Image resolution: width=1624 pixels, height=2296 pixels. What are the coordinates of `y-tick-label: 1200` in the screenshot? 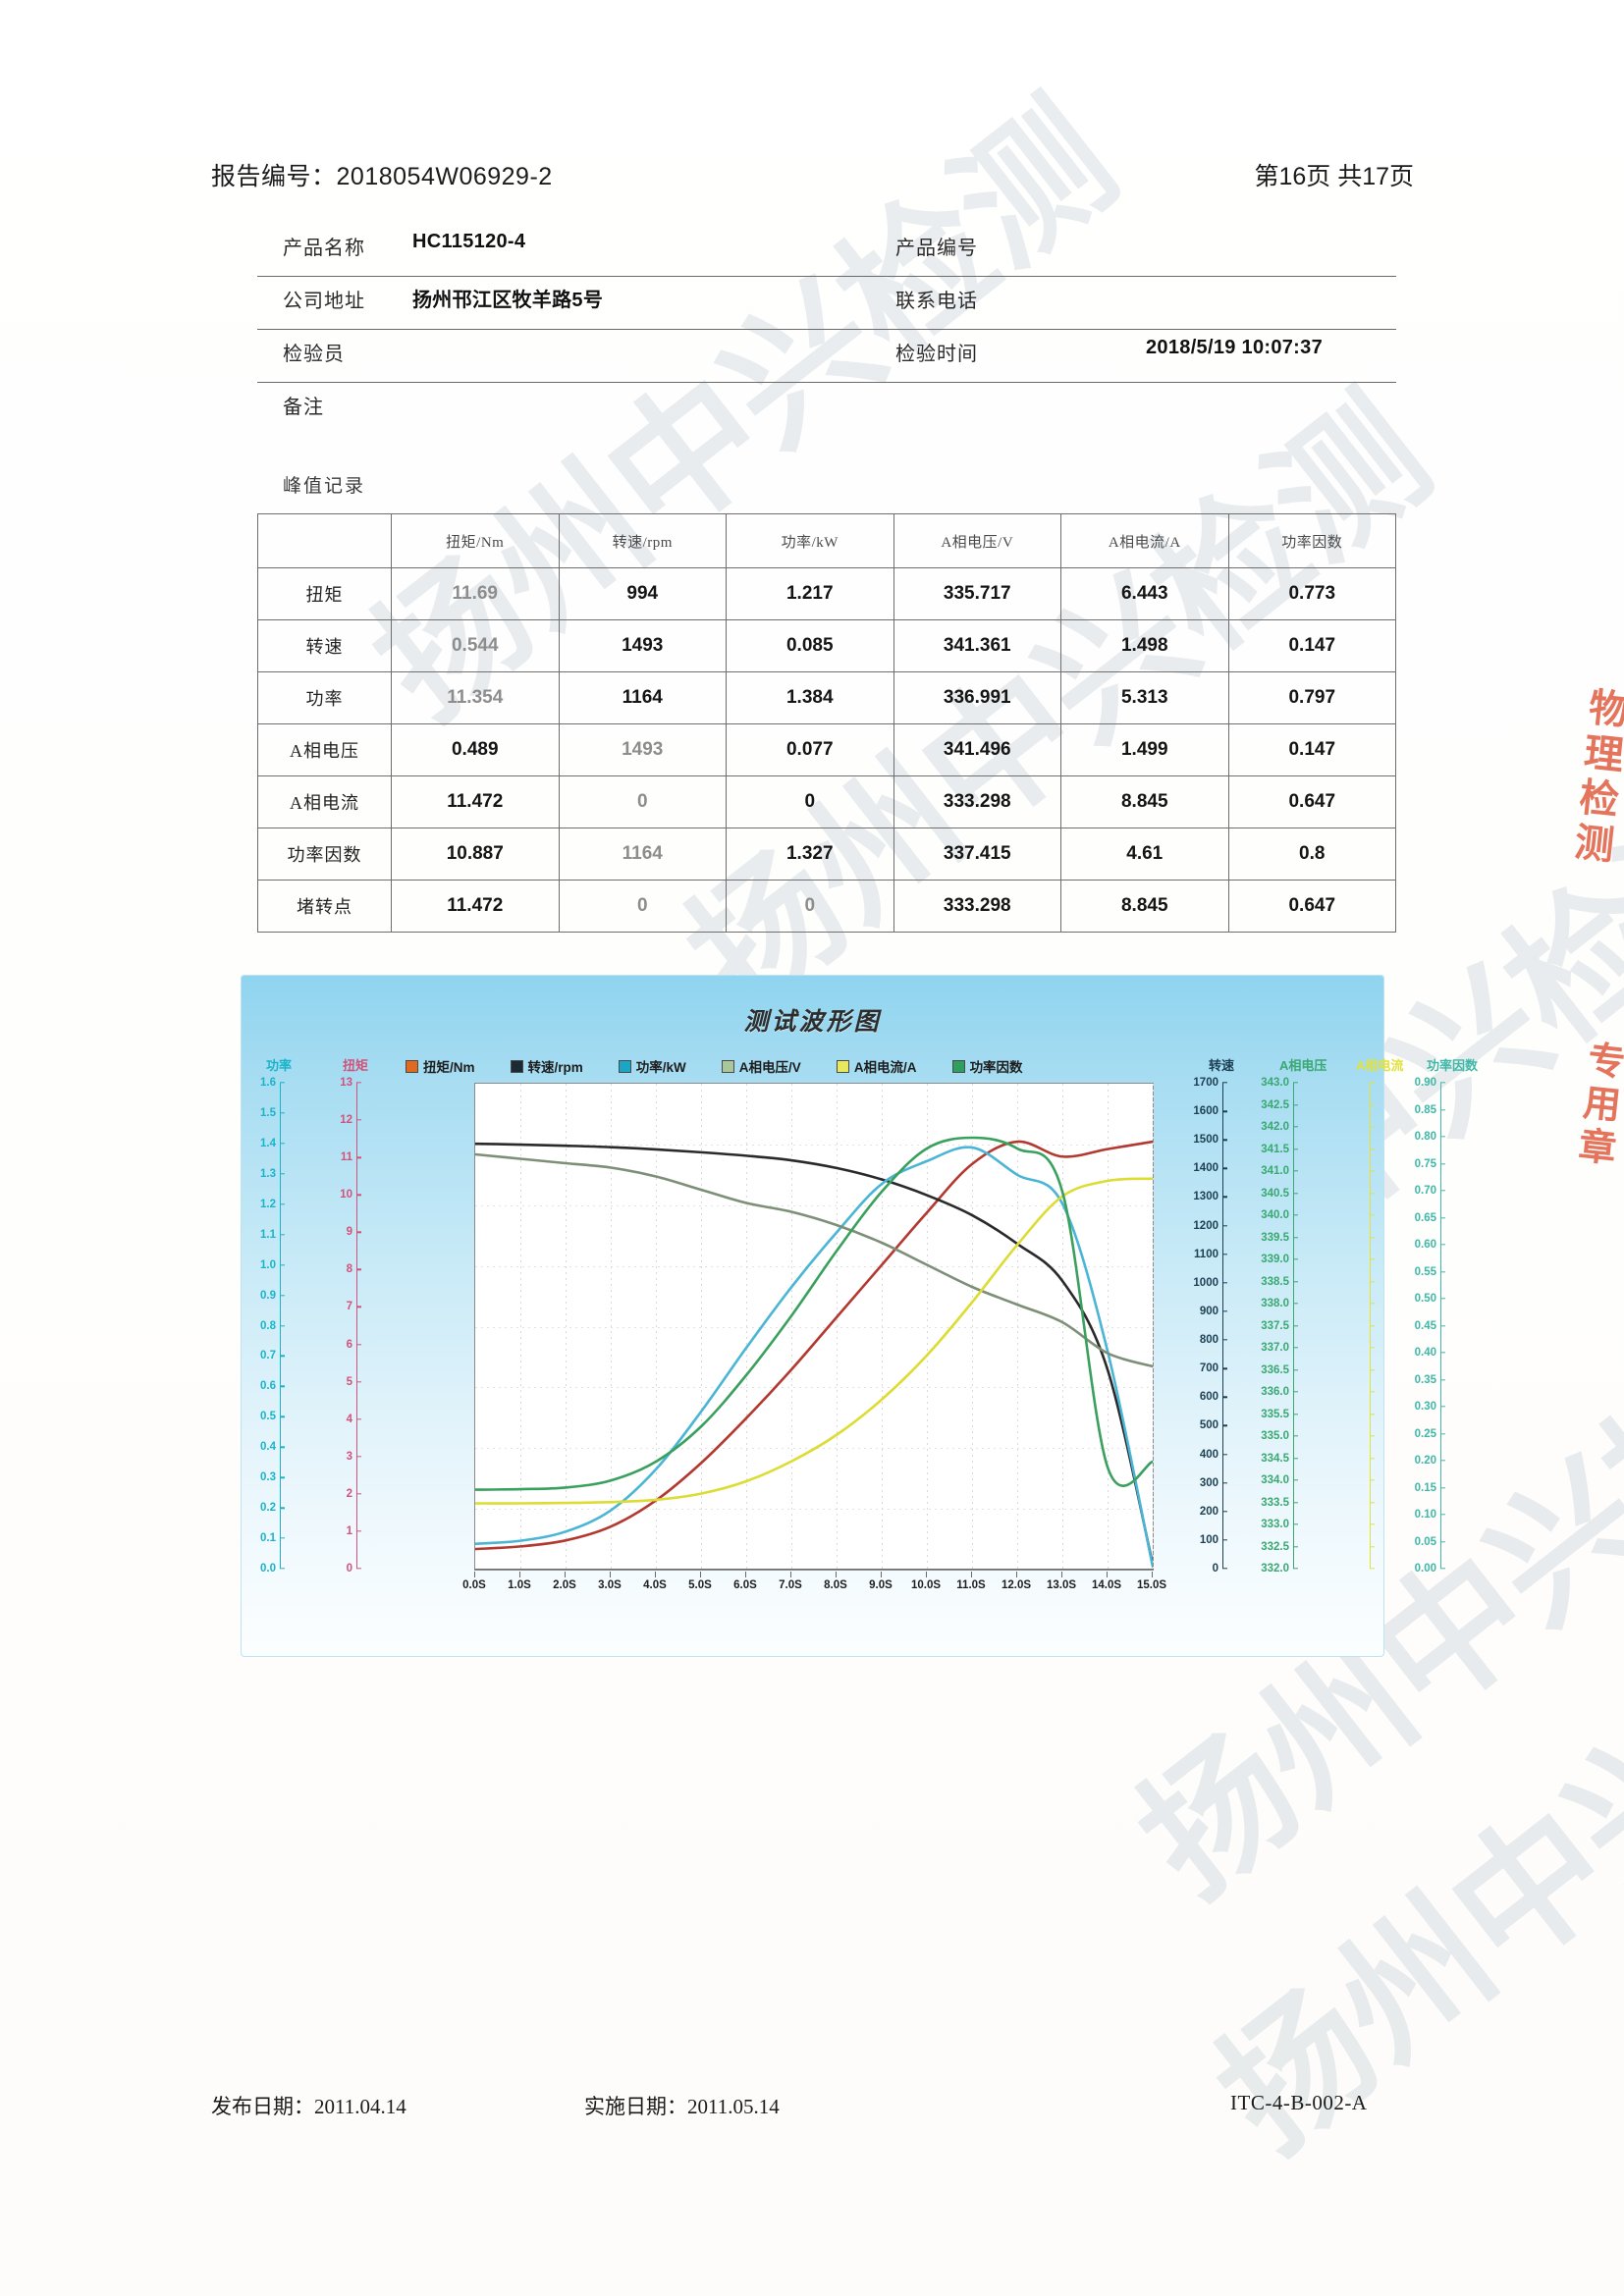 It's located at (1205, 1225).